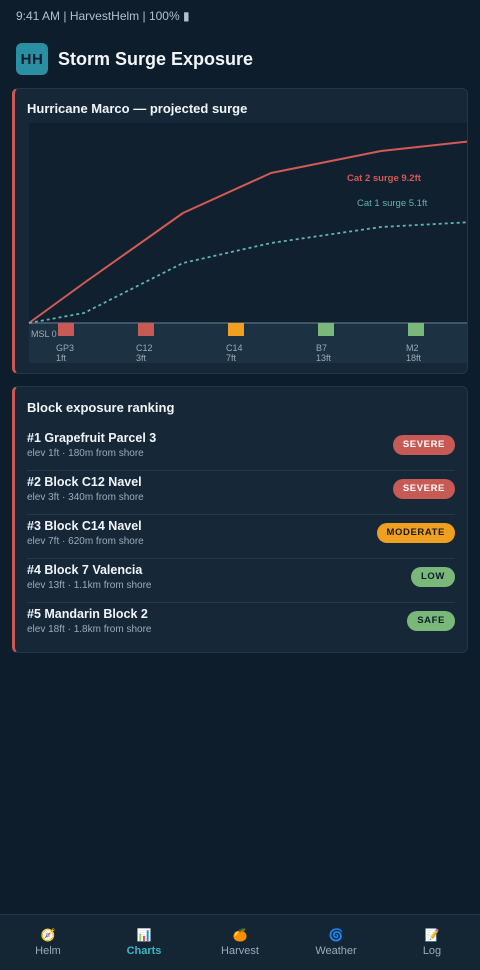 The height and width of the screenshot is (970, 480). What do you see at coordinates (137, 108) in the screenshot?
I see `chart-title: Hurricane Marco — projected surge` at bounding box center [137, 108].